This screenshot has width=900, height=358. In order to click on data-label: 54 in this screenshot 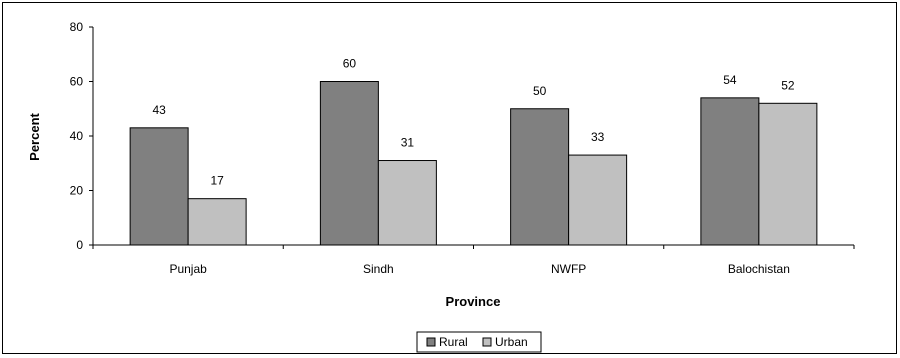, I will do `click(730, 80)`.